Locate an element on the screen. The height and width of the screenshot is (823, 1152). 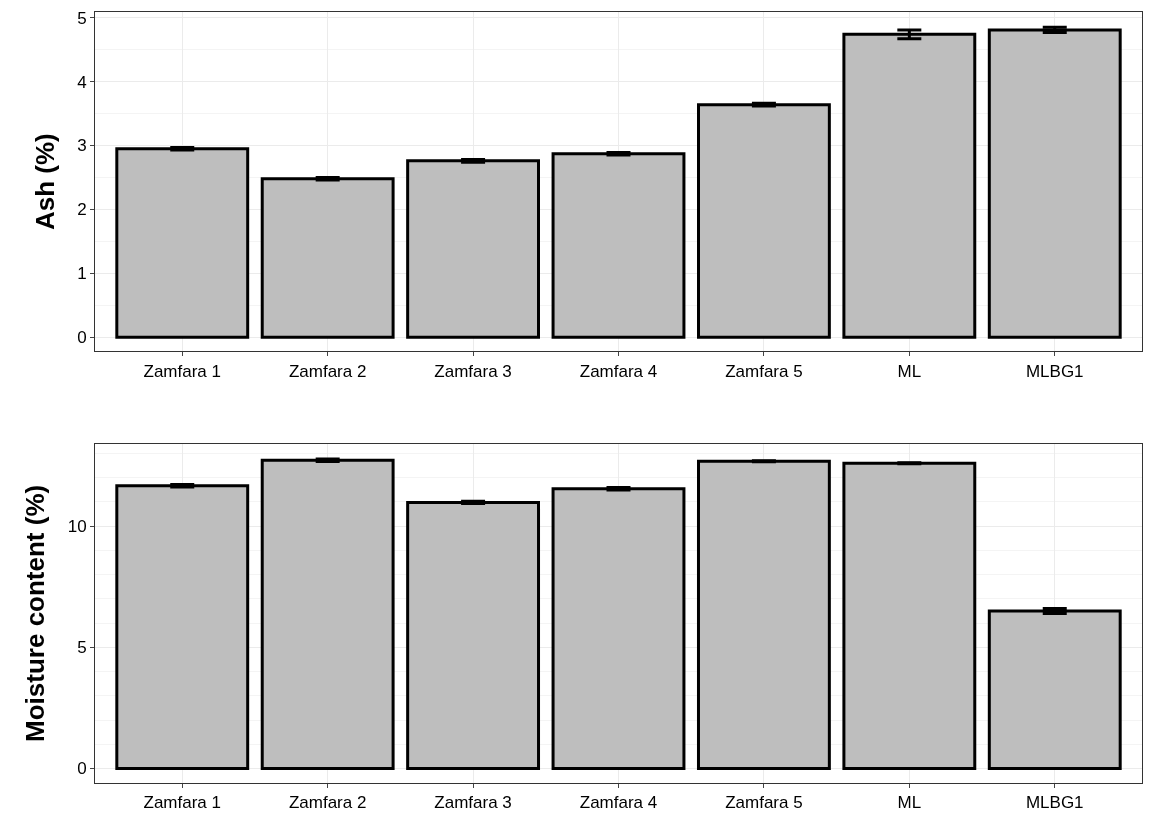
y-tick-label: 3 is located at coordinates (82, 146).